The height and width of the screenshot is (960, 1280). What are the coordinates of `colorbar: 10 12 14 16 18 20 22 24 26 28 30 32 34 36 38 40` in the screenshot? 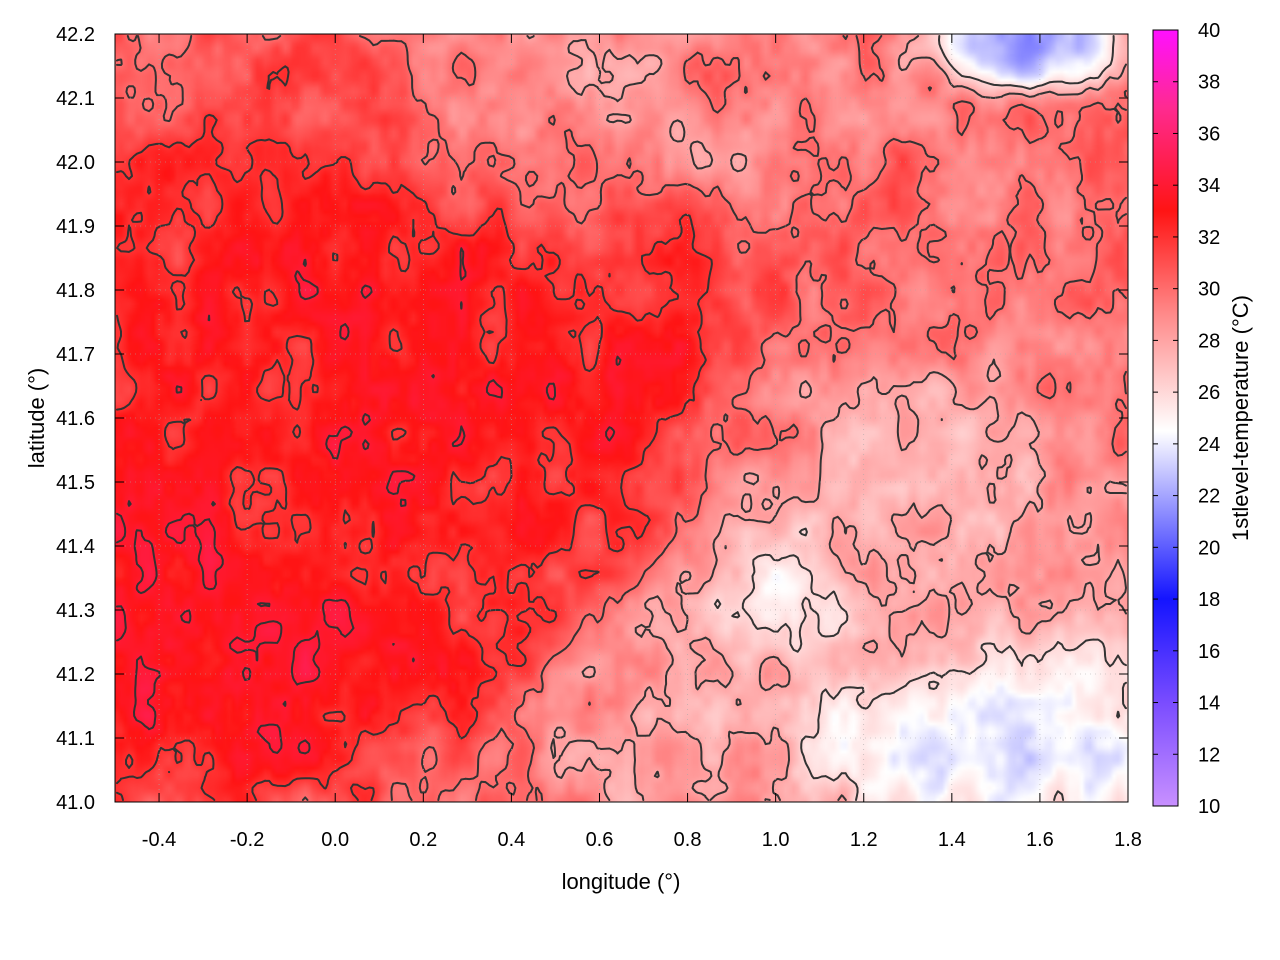 It's located at (1186, 419).